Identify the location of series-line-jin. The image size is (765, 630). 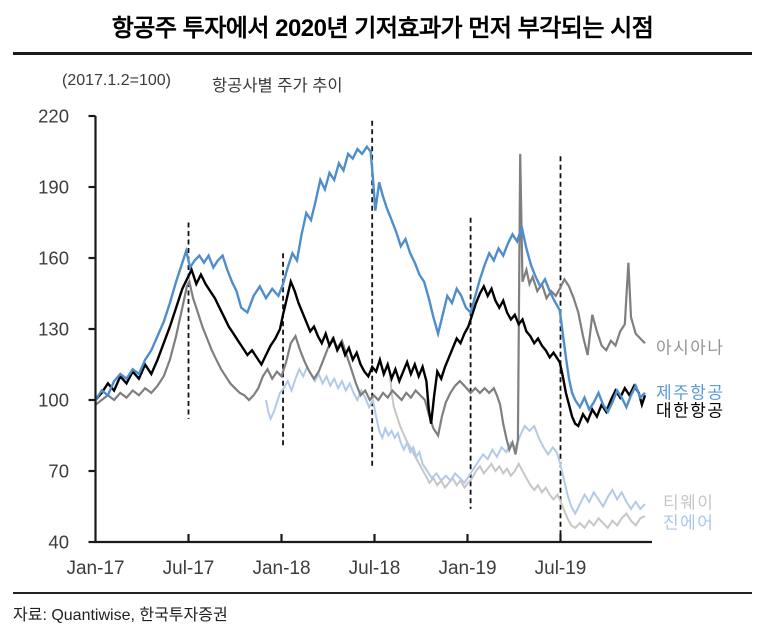
(455, 440).